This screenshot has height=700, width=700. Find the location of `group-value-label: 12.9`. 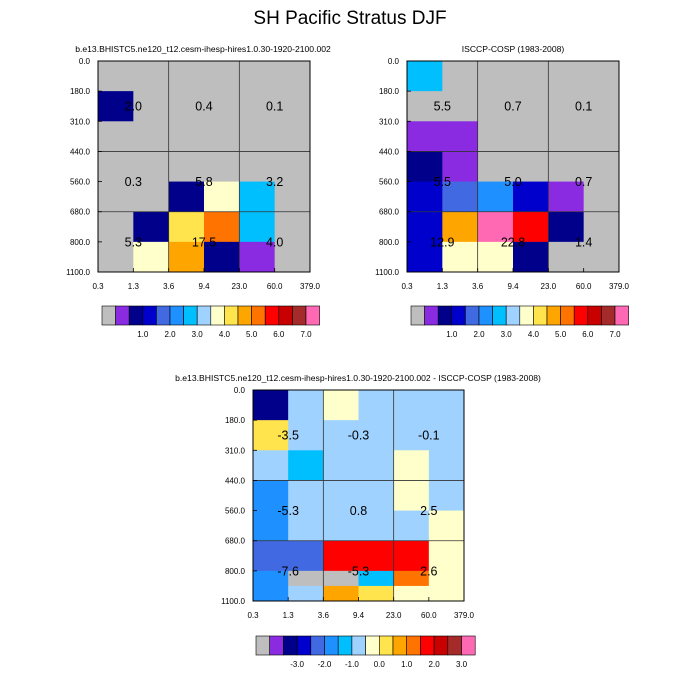

group-value-label: 12.9 is located at coordinates (442, 242).